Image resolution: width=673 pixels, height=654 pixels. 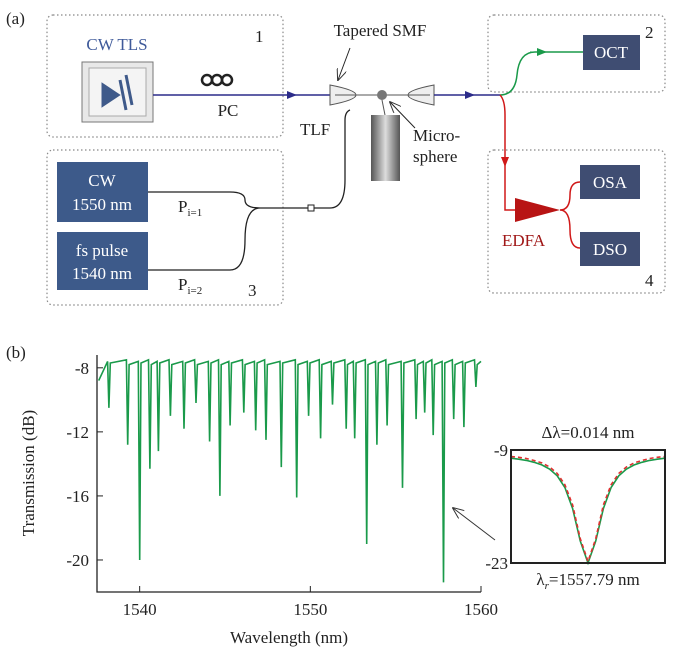 What do you see at coordinates (437, 135) in the screenshot?
I see `sphere-label: Micro-` at bounding box center [437, 135].